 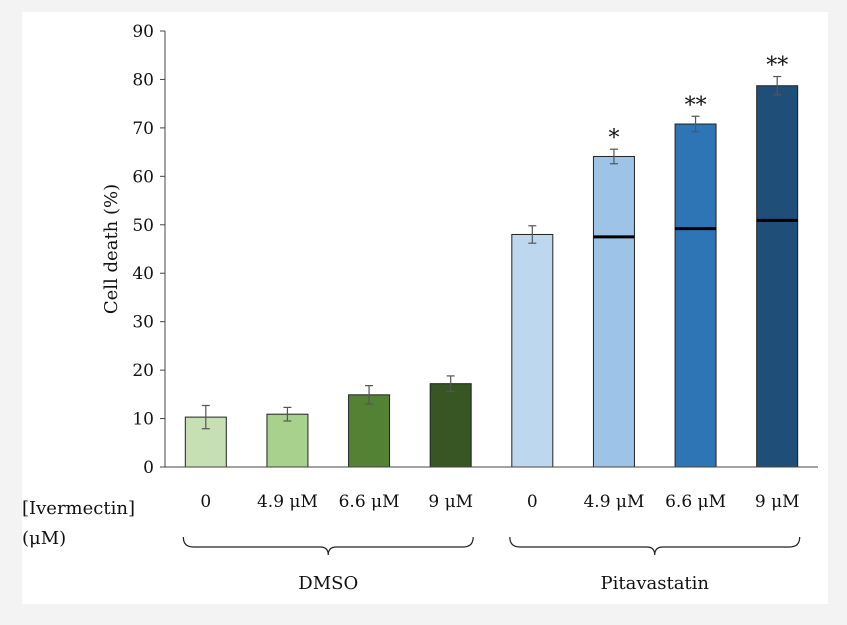 I want to click on y-tick-label: 80, so click(x=143, y=80).